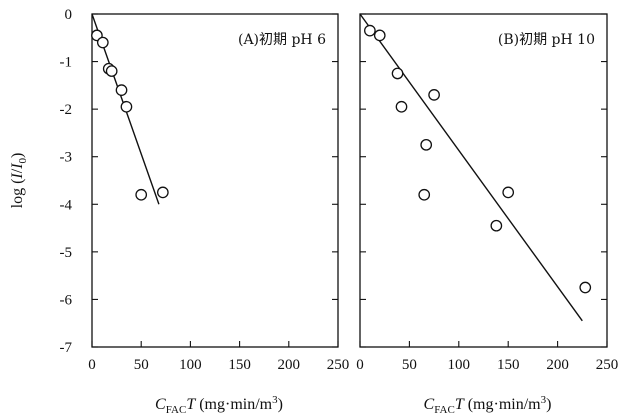  I want to click on panel-label: (B)初期 pH 10, so click(546, 39).